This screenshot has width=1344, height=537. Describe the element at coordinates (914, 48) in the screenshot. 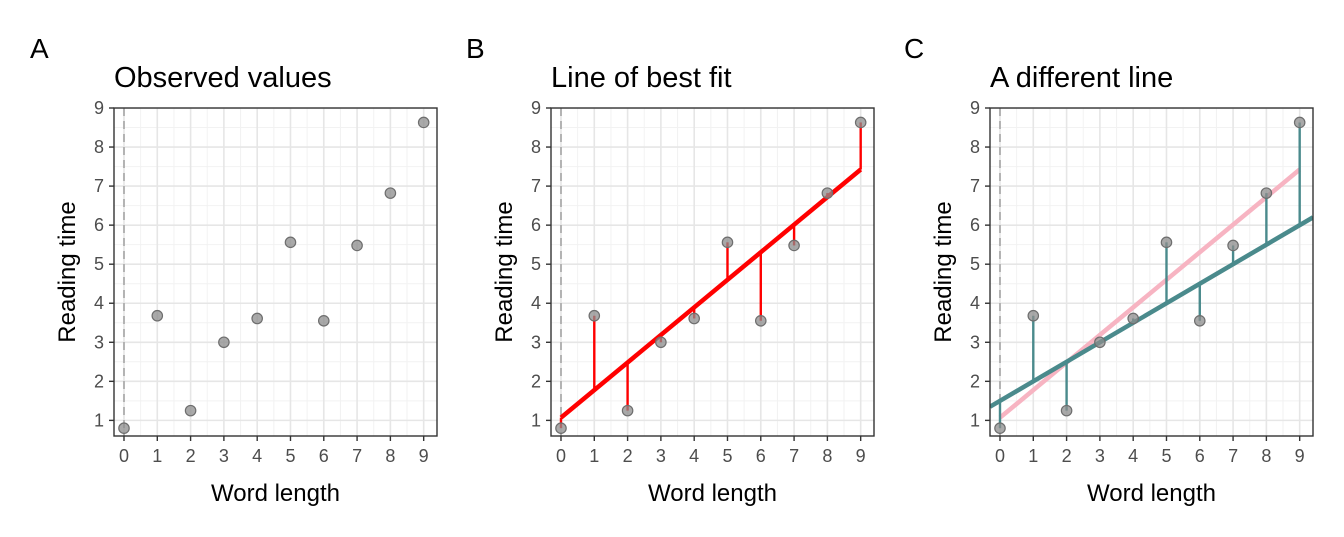

I see `panel-letter: C` at that location.